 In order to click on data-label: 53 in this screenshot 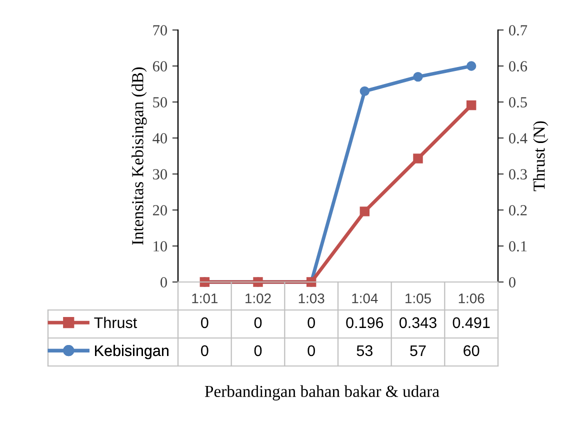, I will do `click(364, 350)`.